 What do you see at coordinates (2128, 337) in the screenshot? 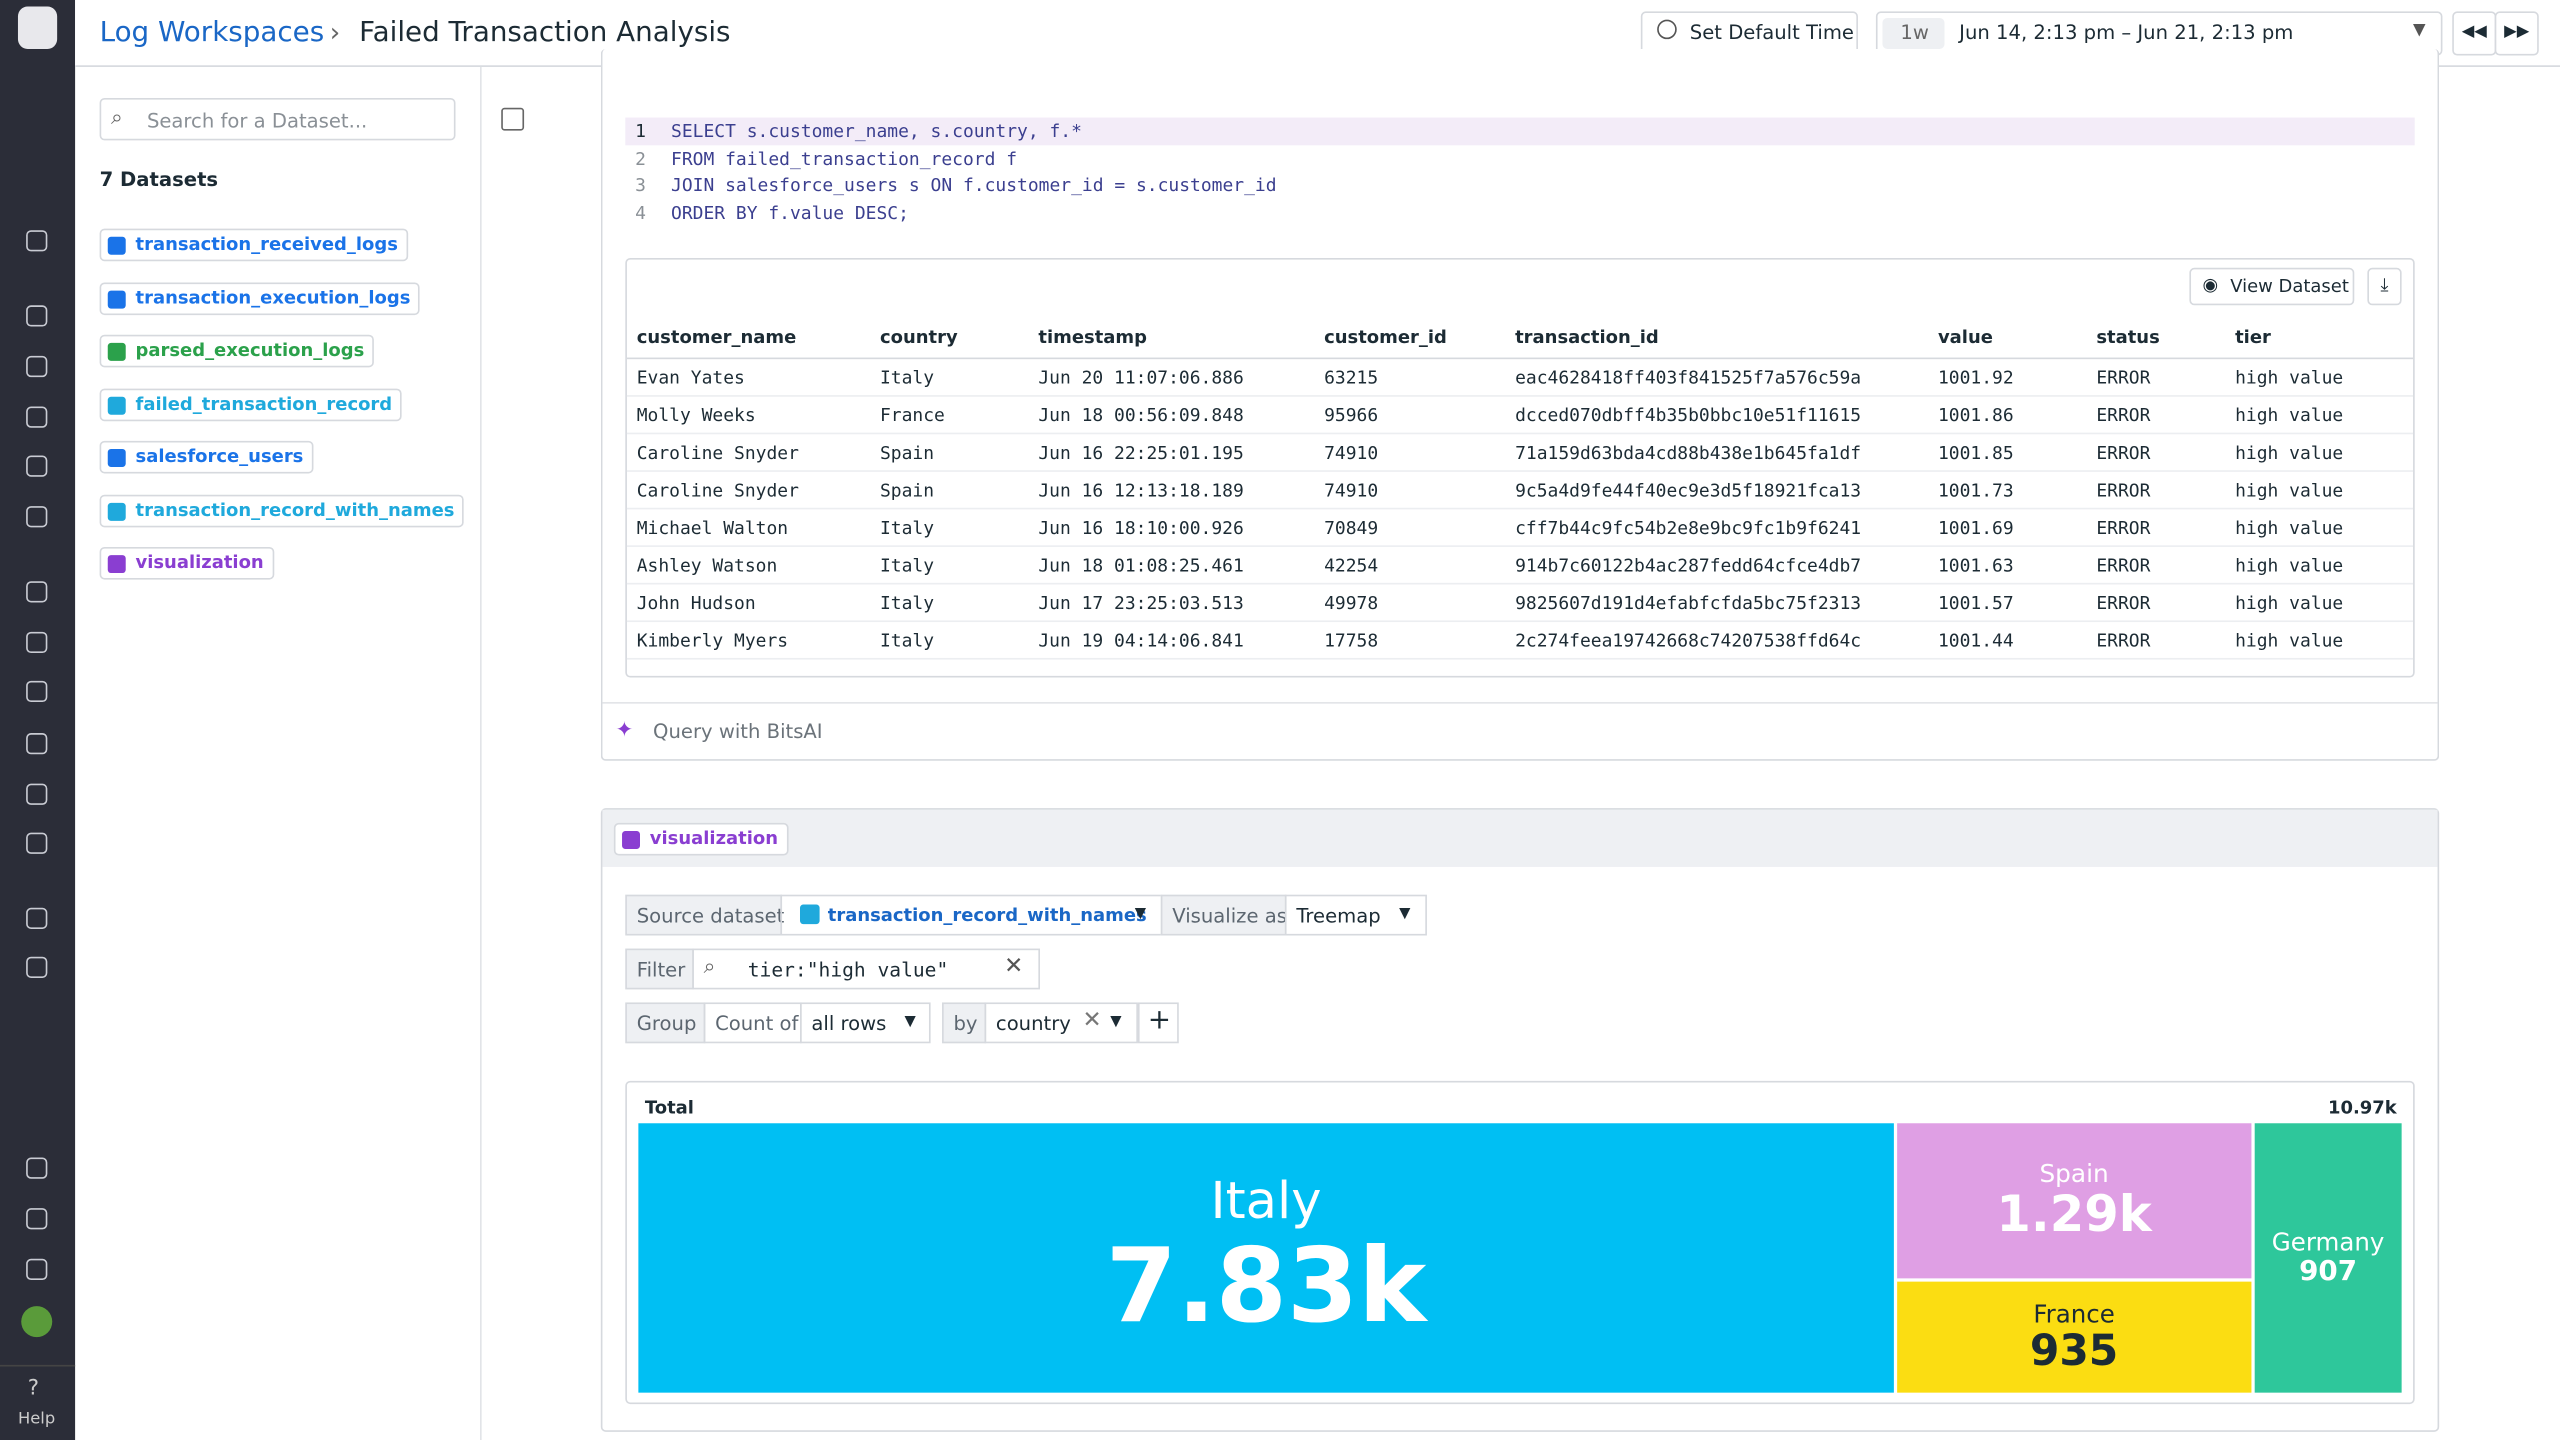
I see `column-header: status` at bounding box center [2128, 337].